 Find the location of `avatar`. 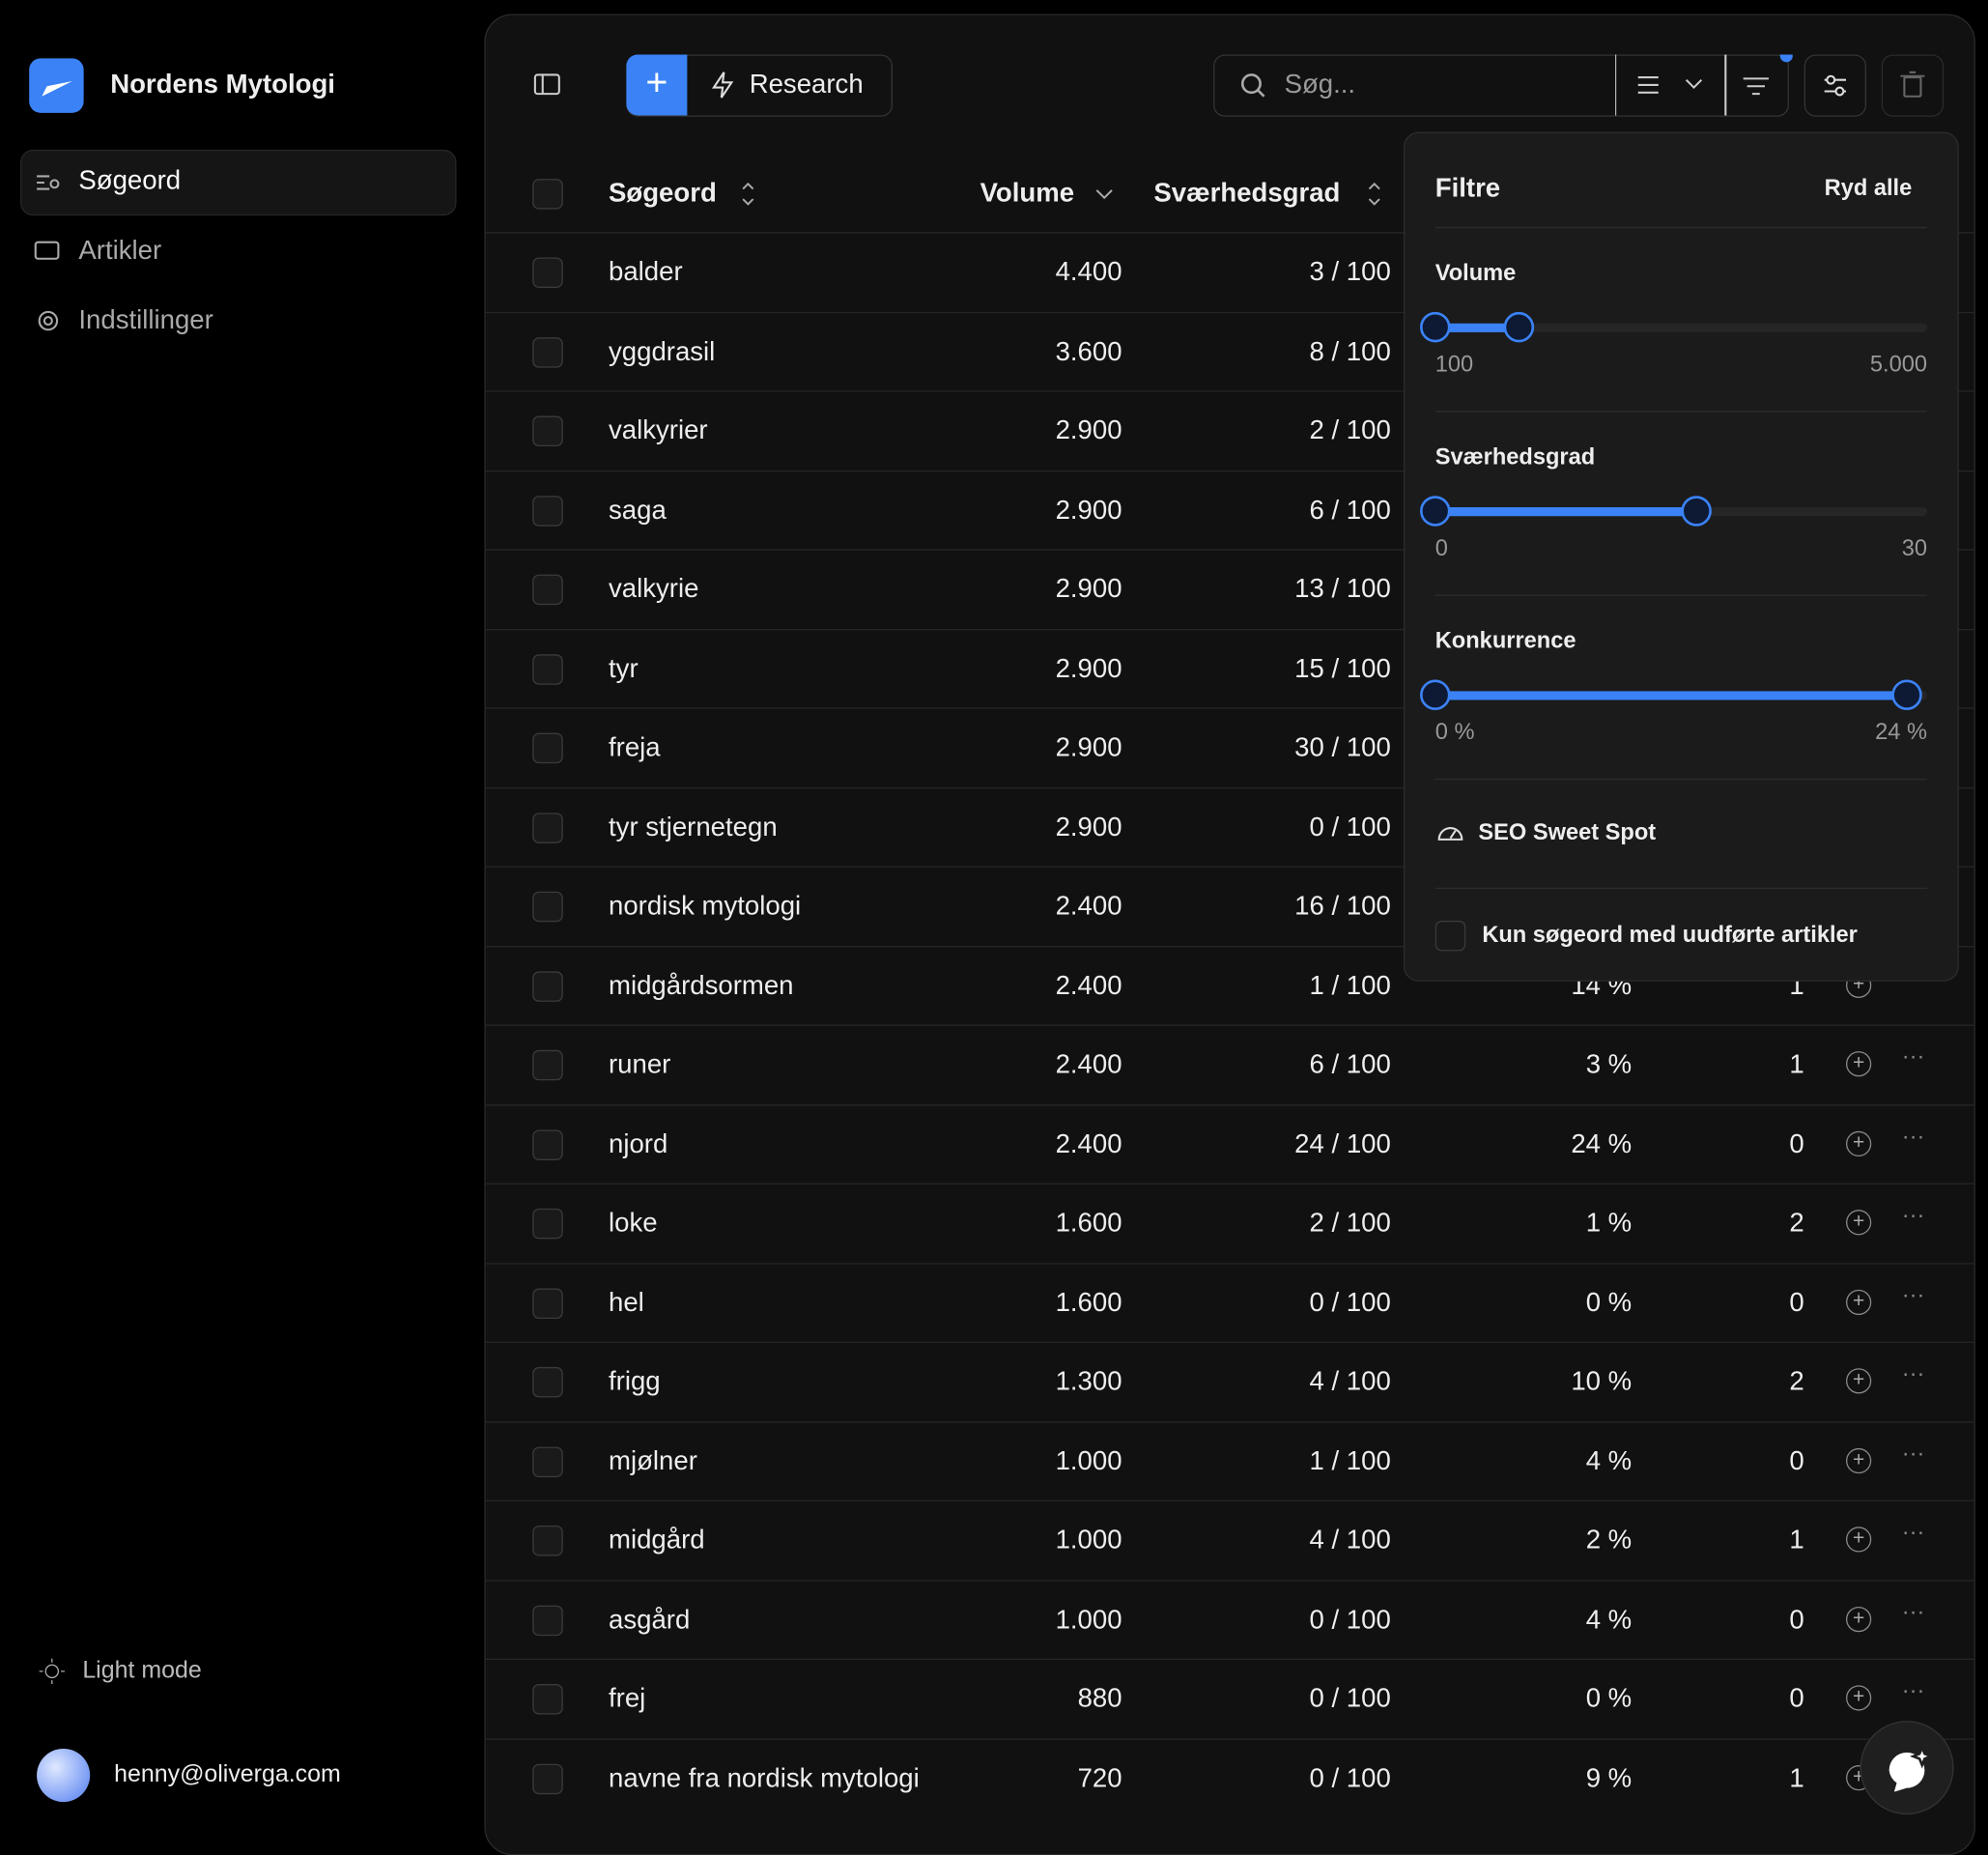

avatar is located at coordinates (63, 1776).